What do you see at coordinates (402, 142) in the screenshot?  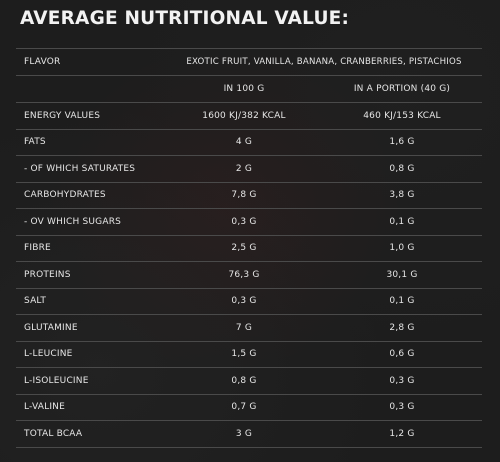 I see `value-per-portion: 1,6 G` at bounding box center [402, 142].